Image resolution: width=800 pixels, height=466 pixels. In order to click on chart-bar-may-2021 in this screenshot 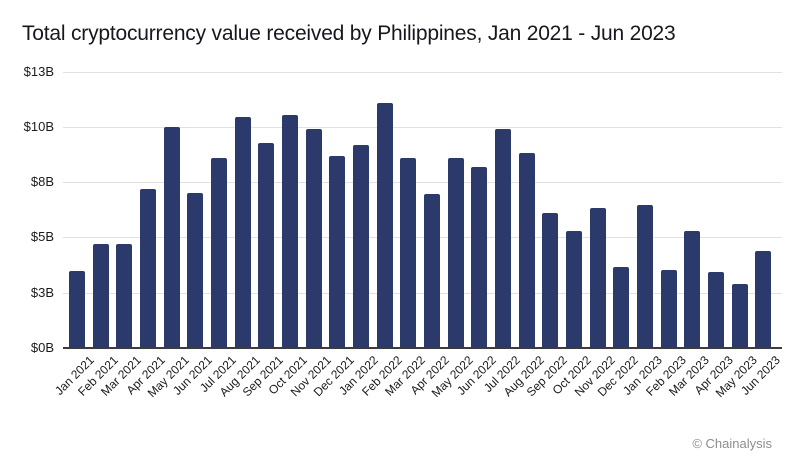, I will do `click(171, 237)`.